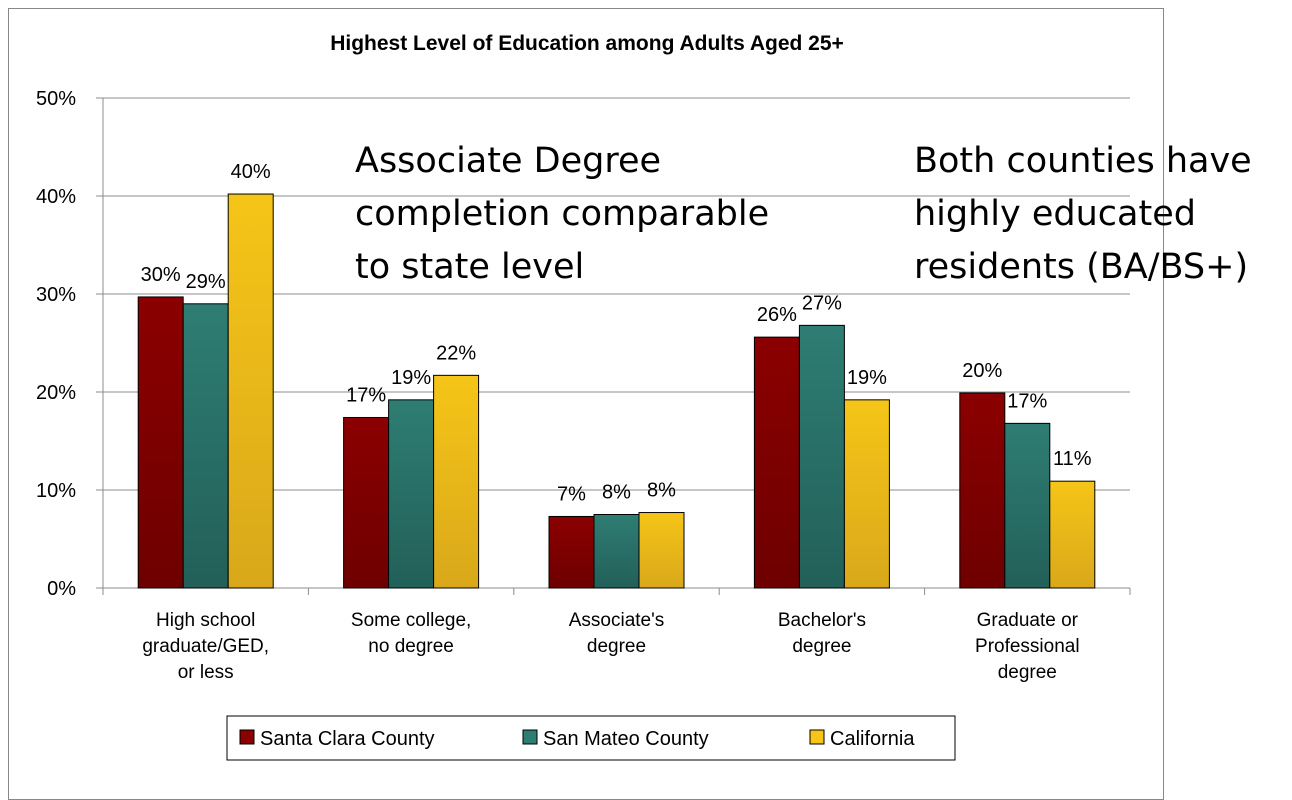 This screenshot has width=1292, height=800. Describe the element at coordinates (347, 739) in the screenshot. I see `legend-label: Santa Clara County` at that location.